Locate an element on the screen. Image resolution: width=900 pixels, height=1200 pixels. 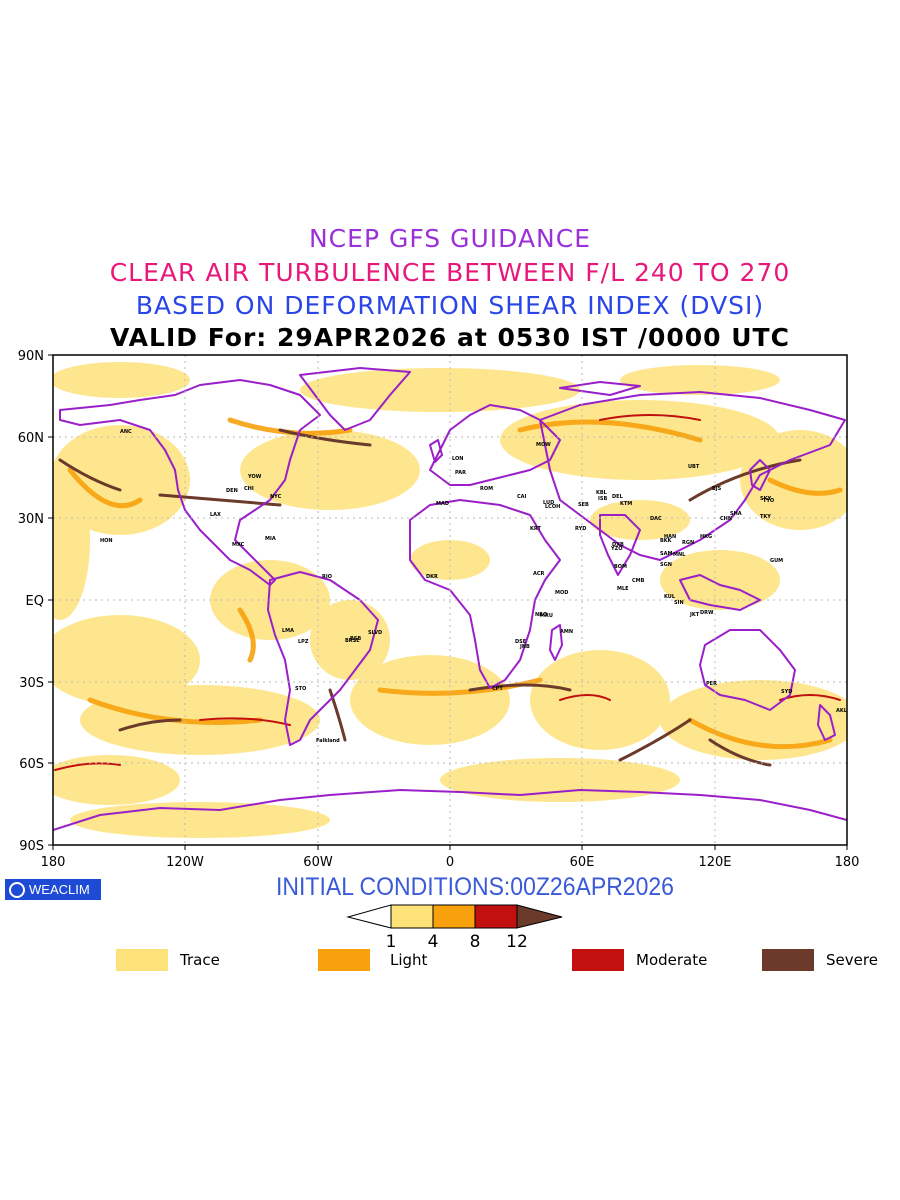
station-label: ANC is located at coordinates (126, 432).